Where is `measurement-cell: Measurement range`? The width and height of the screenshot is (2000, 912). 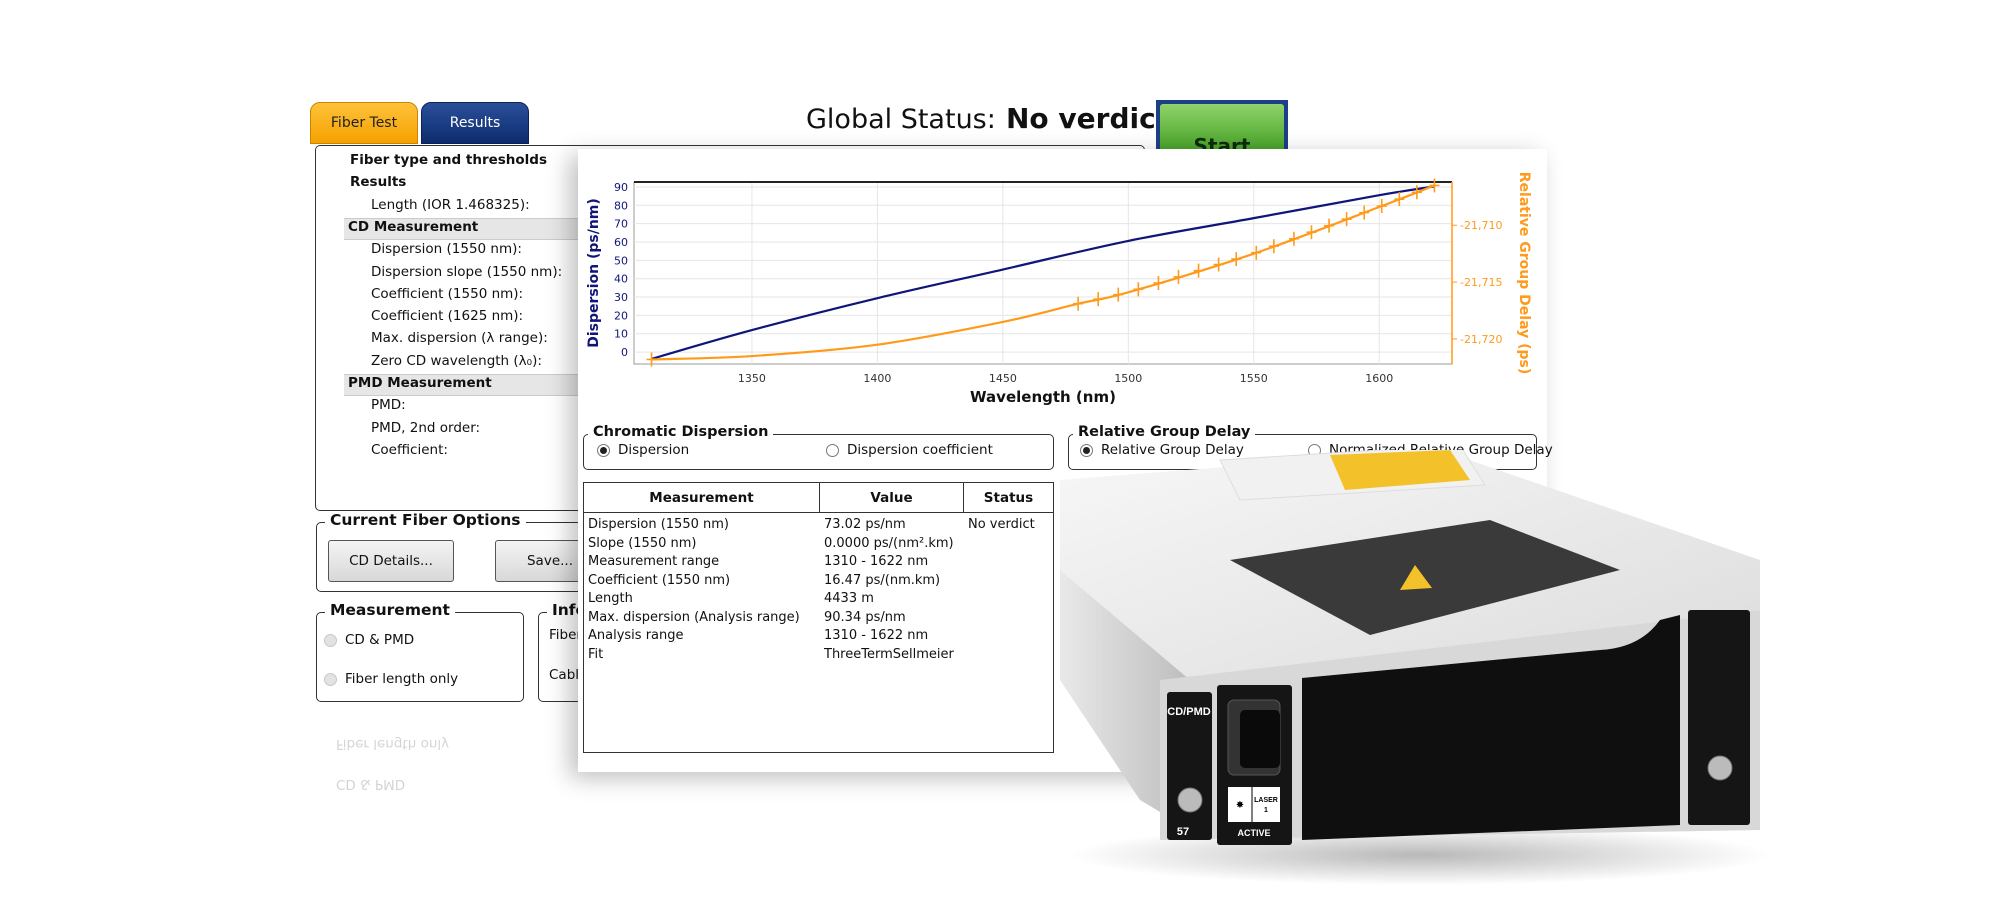
measurement-cell: Measurement range is located at coordinates (654, 561).